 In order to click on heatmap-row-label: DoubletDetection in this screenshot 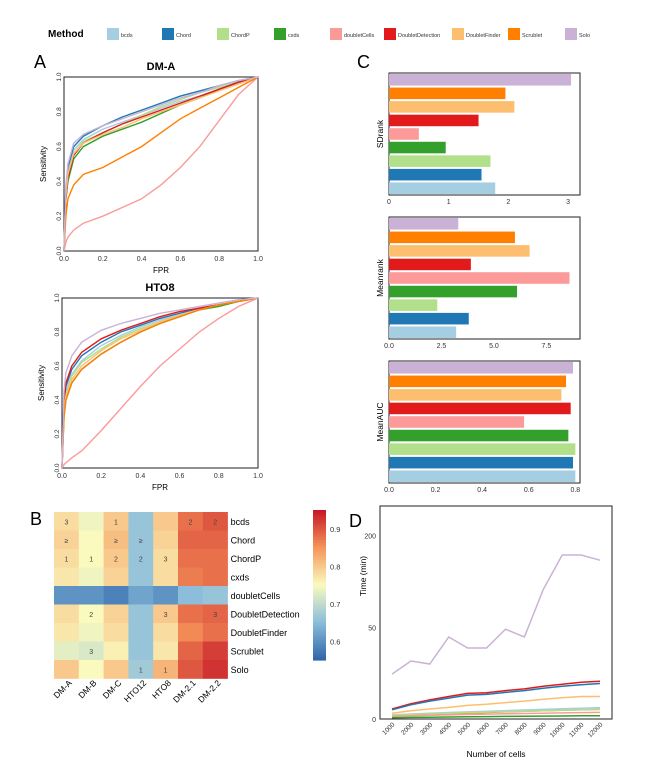, I will do `click(265, 614)`.